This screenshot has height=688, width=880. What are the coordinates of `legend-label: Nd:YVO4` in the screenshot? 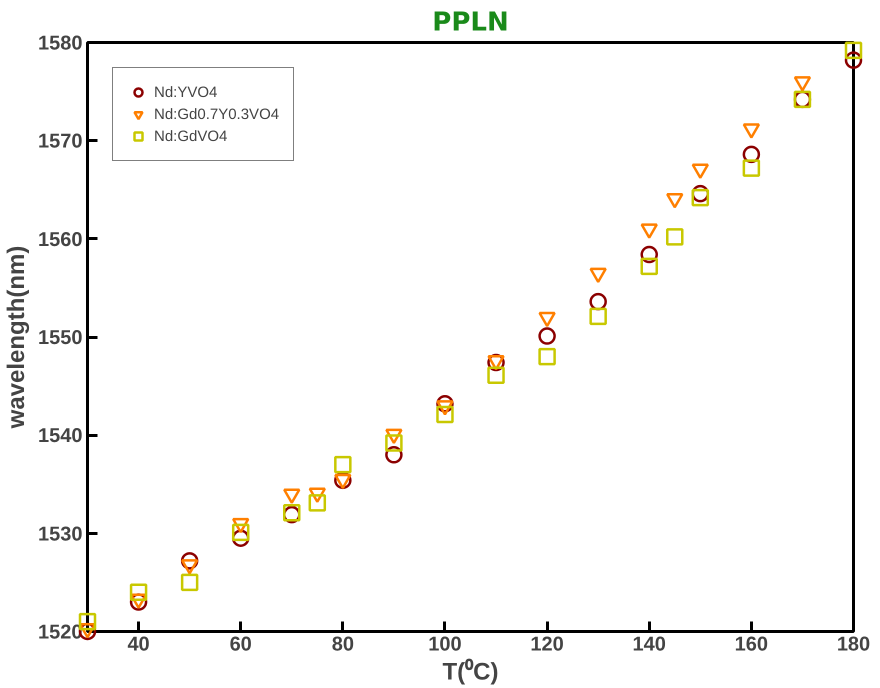 It's located at (186, 92).